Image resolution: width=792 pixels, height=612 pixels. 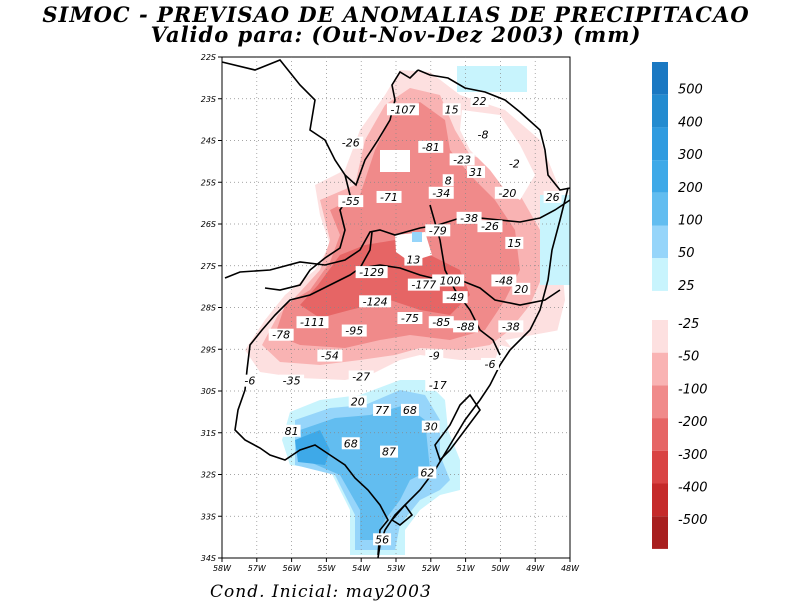 I want to click on anomaly-value: -71, so click(x=389, y=197).